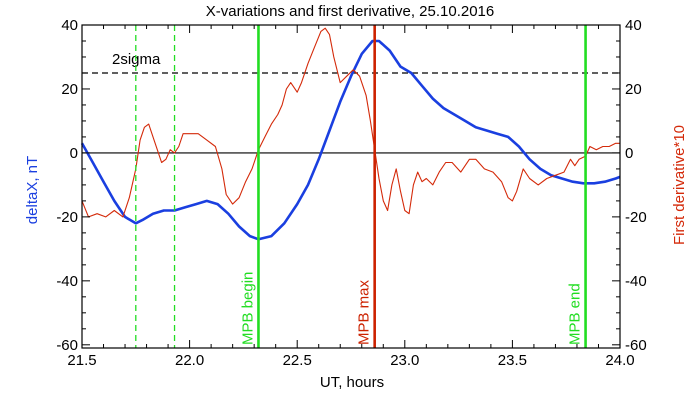  I want to click on x-tick-label: 24.0, so click(619, 360).